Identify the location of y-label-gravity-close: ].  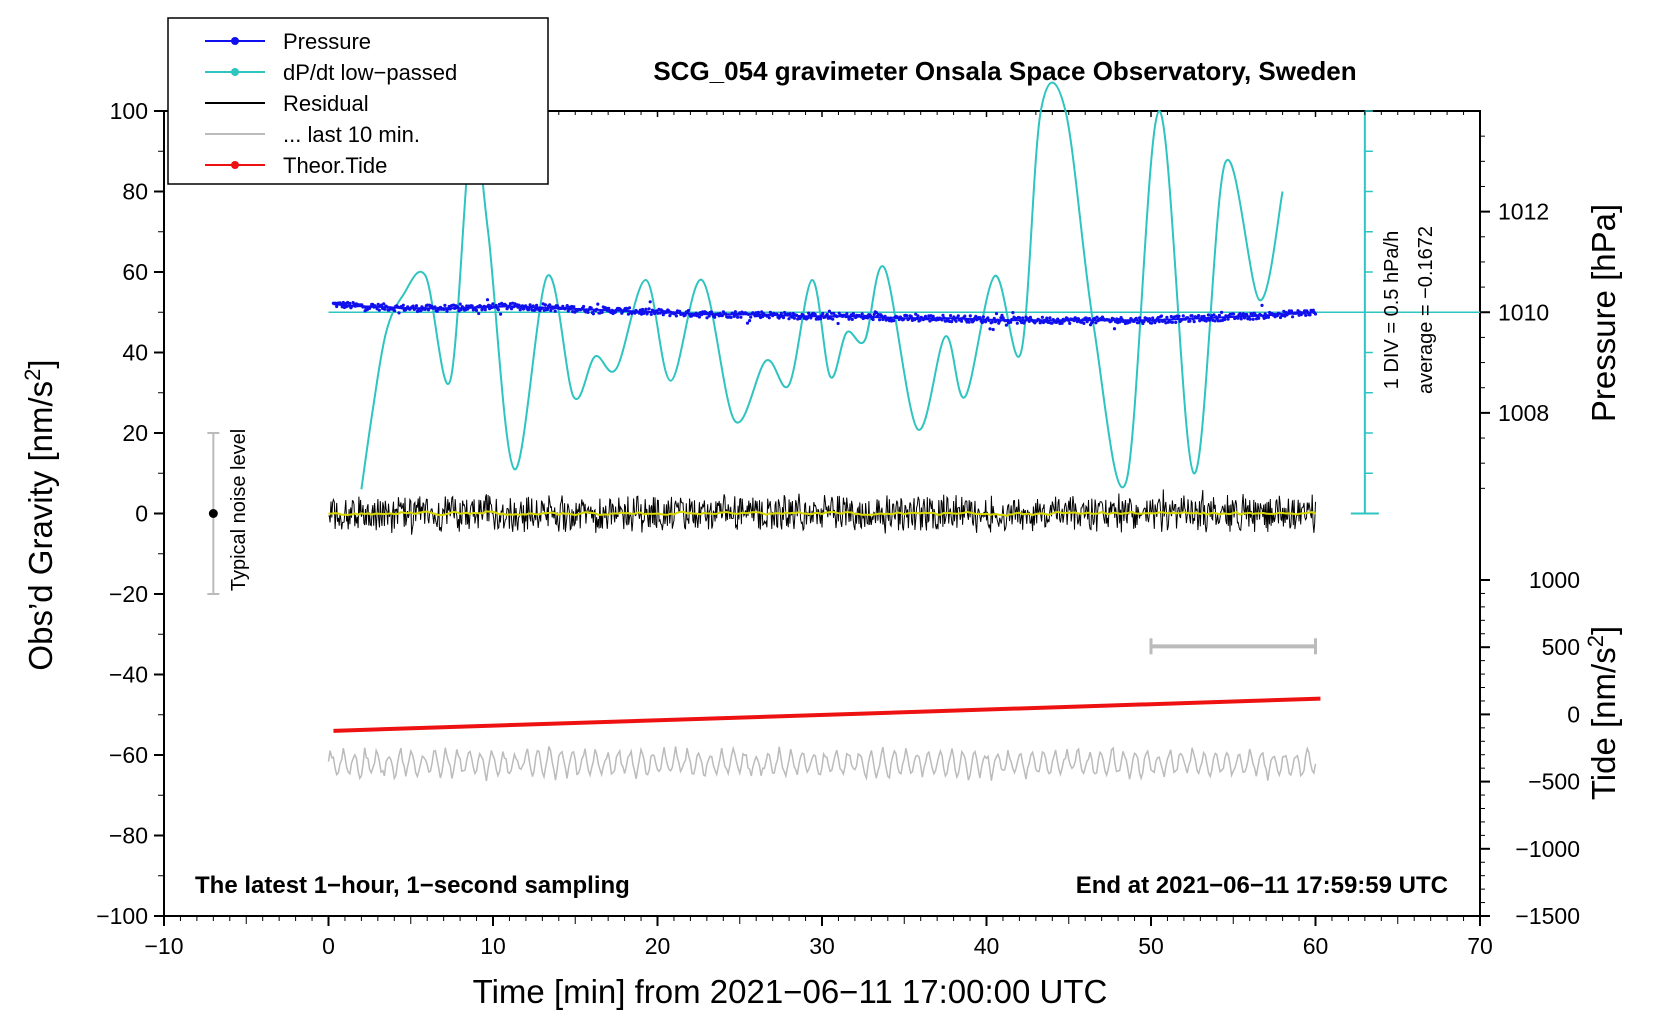
(40, 363).